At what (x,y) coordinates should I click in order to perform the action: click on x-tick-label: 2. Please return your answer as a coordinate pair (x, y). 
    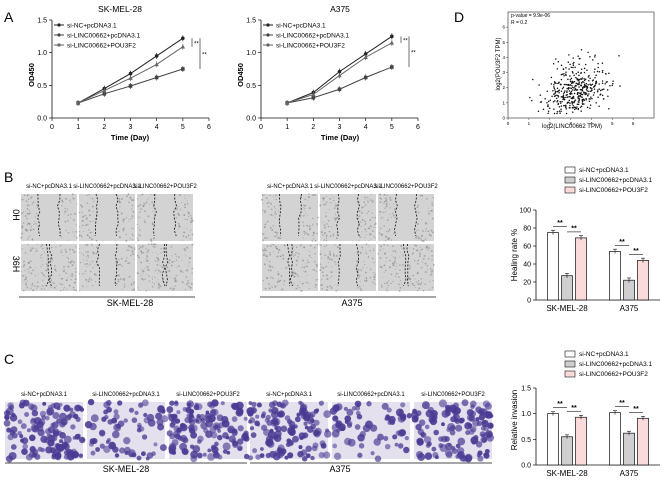
    Looking at the image, I should click on (104, 127).